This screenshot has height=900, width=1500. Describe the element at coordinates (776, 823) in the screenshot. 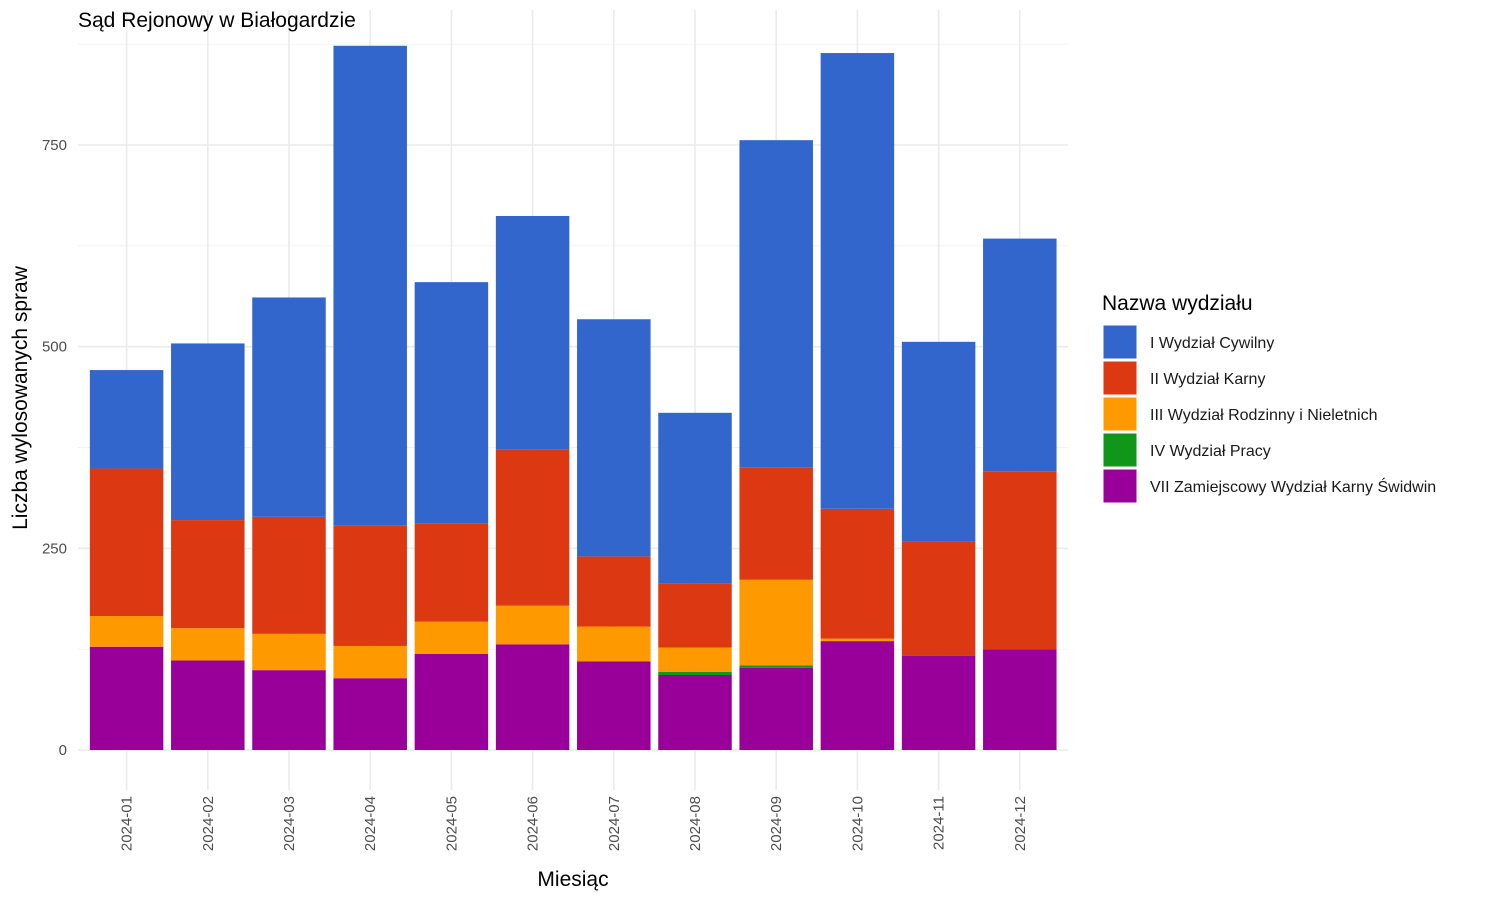

I see `x-tick-label: 2024-09` at that location.